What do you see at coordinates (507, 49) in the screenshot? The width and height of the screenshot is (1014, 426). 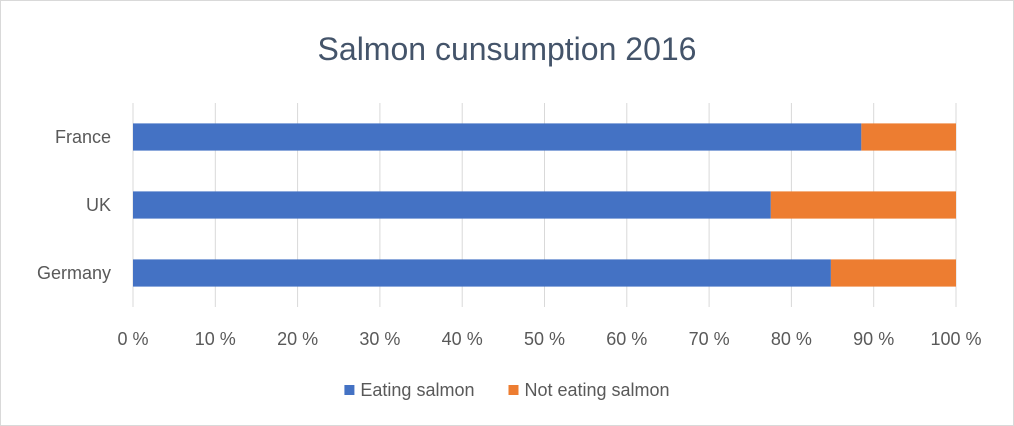 I see `chart-title: Salmon cunsumption 2016` at bounding box center [507, 49].